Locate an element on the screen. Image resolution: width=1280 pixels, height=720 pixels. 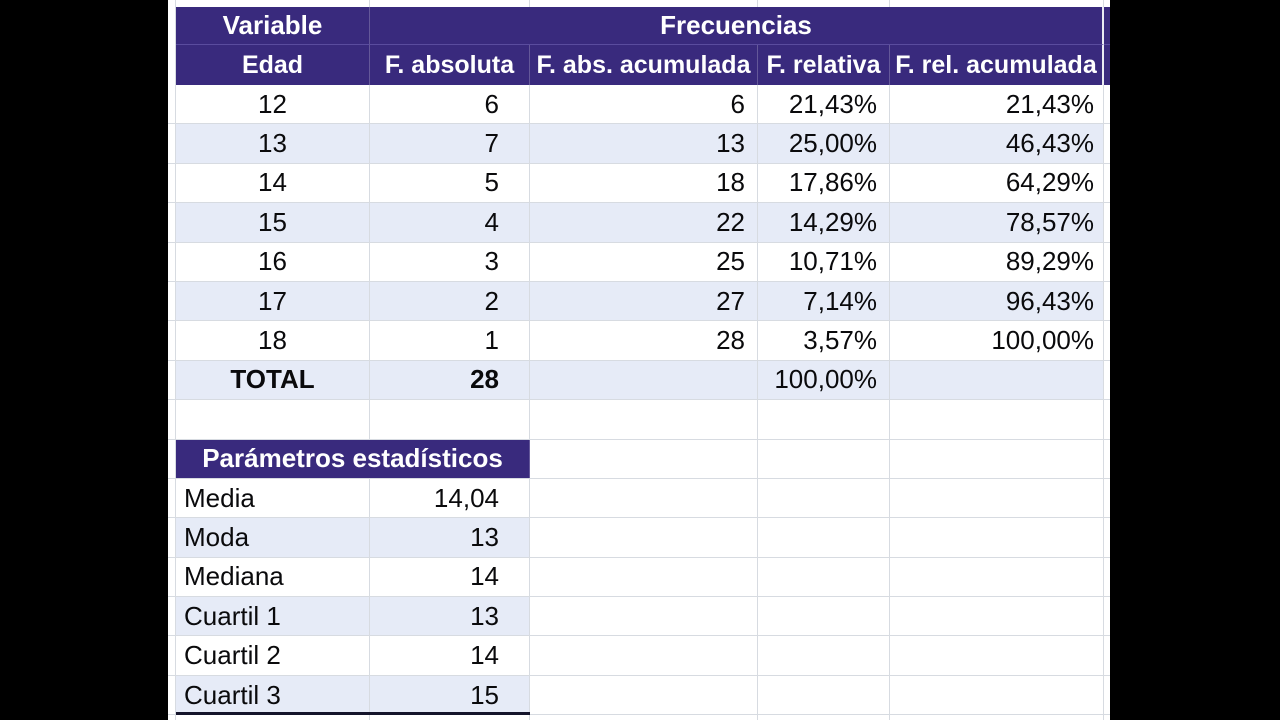
cell-f-absoluta: 2 is located at coordinates (450, 301).